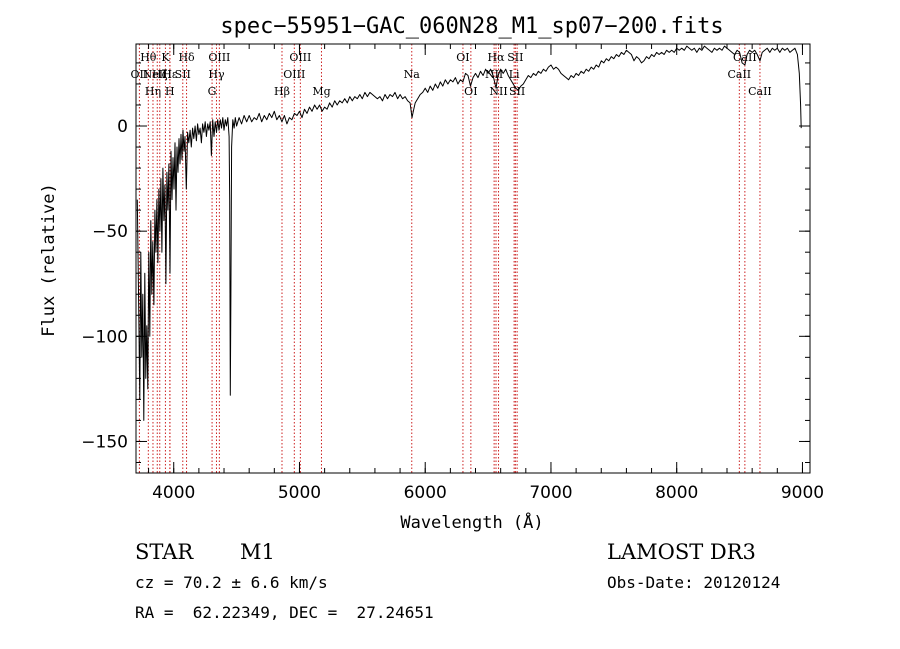  I want to click on y-axis-label: Flux (relative), so click(49, 260).